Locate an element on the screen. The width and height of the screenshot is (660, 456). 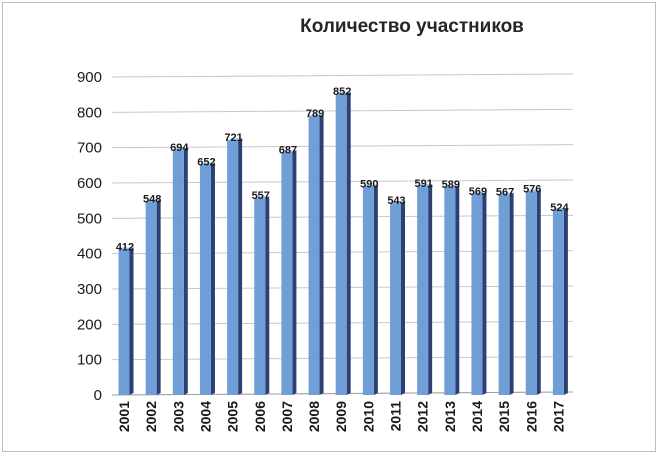
bar-side-2002 is located at coordinates (158, 297).